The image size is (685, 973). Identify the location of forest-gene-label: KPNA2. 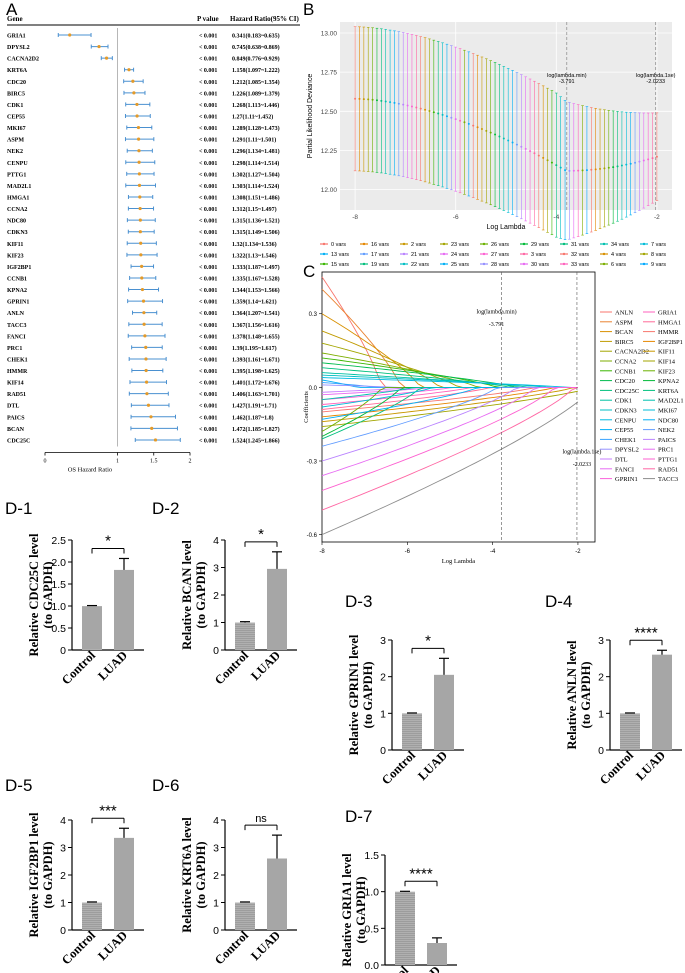
(17, 291).